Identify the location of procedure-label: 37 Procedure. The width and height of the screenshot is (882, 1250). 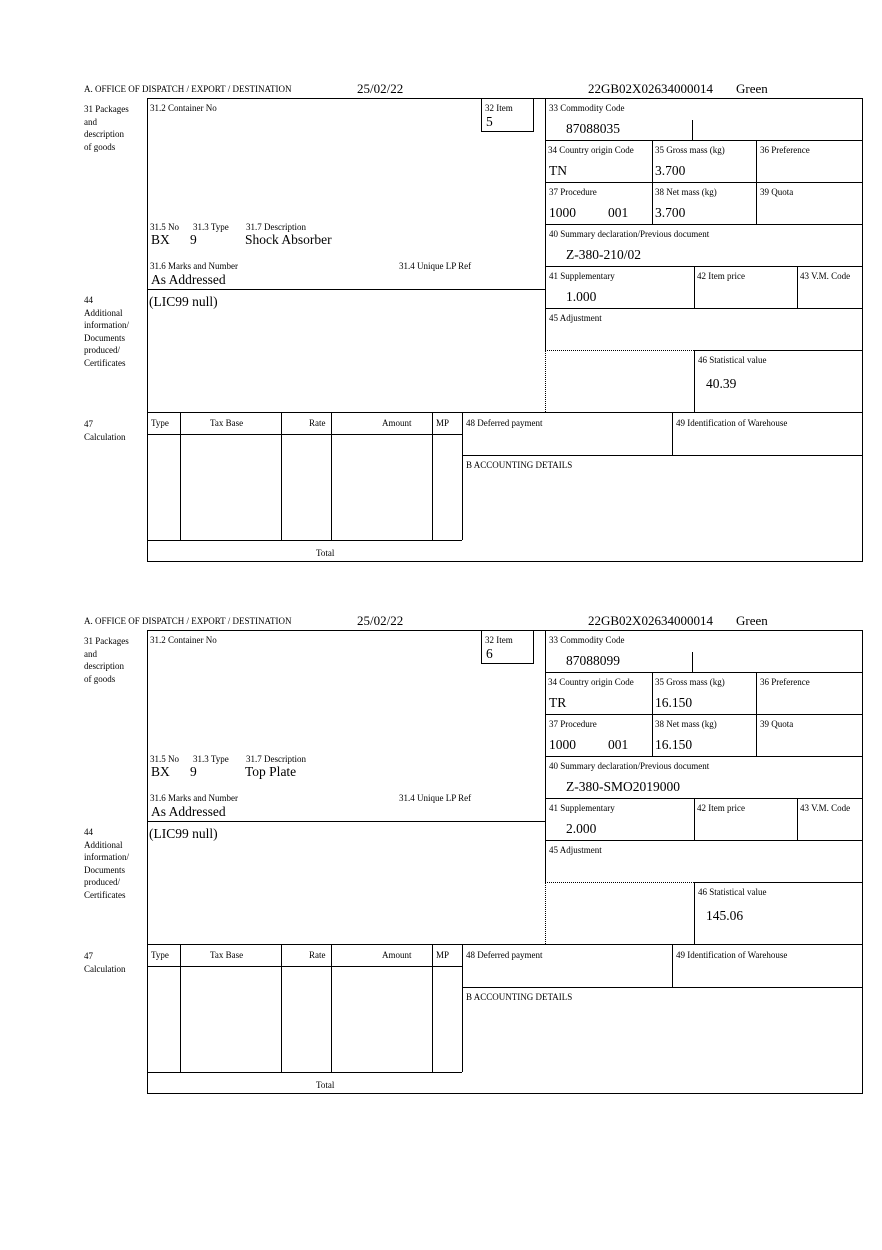
(573, 724).